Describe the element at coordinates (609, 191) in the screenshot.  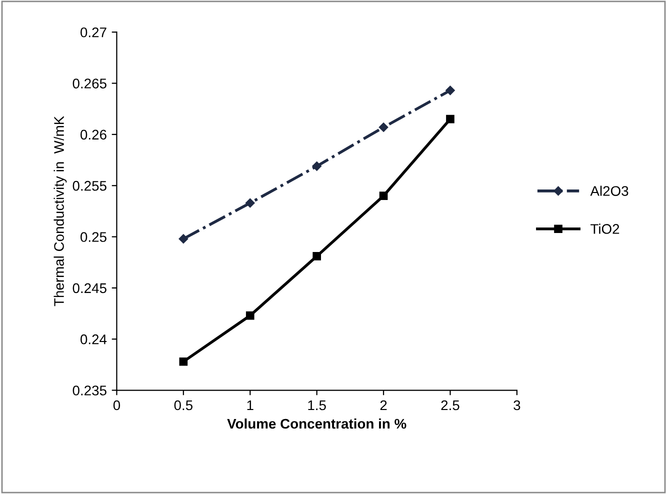
I see `legend-label: Al2O3` at that location.